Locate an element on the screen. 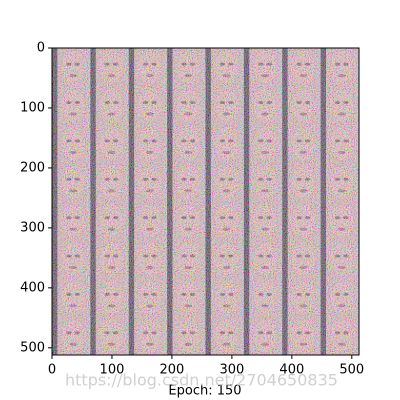 The image size is (400, 400). x-axis-label: Epoch: 150 is located at coordinates (204, 391).